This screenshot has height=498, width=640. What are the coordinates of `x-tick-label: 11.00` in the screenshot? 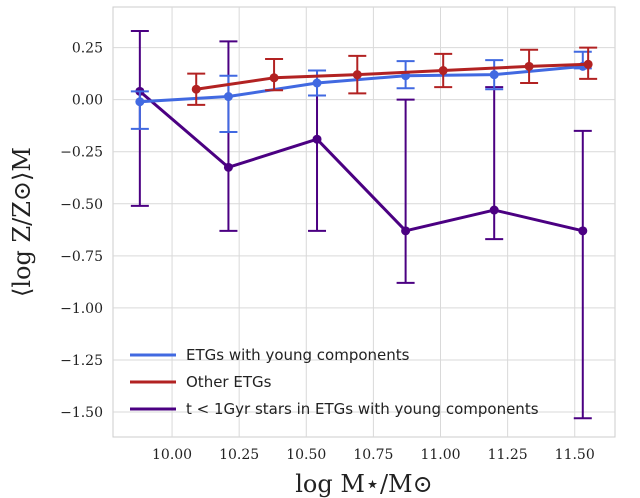 It's located at (440, 455).